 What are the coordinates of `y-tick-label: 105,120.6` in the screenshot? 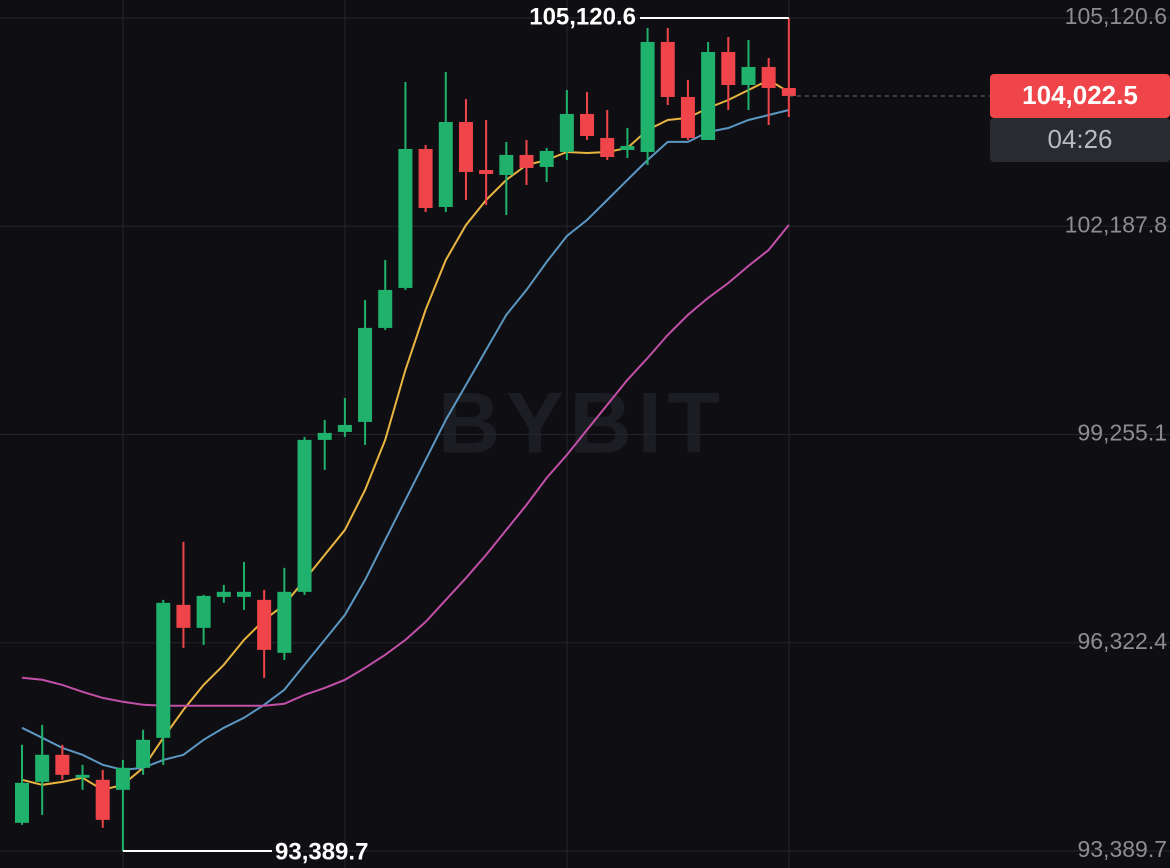 It's located at (1116, 16).